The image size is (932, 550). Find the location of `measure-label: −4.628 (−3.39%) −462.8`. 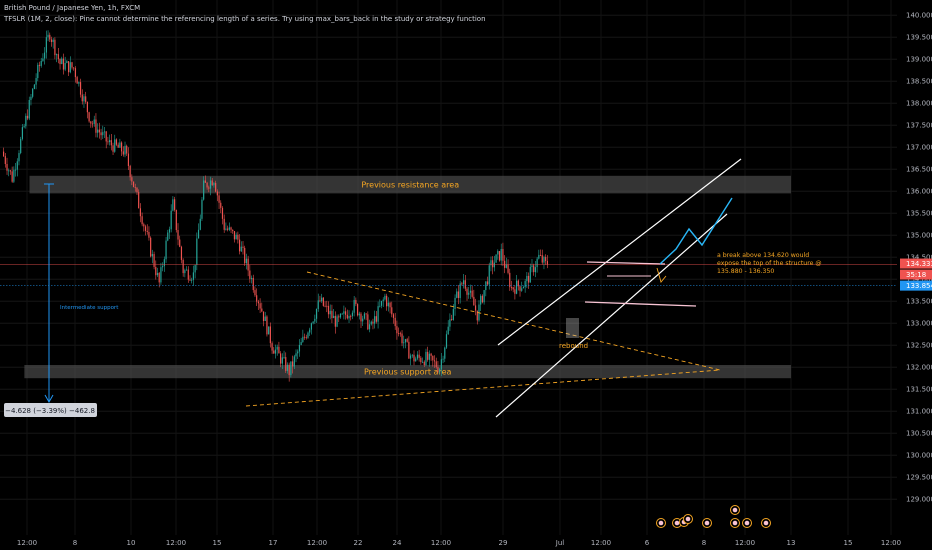

measure-label: −4.628 (−3.39%) −462.8 is located at coordinates (50, 411).